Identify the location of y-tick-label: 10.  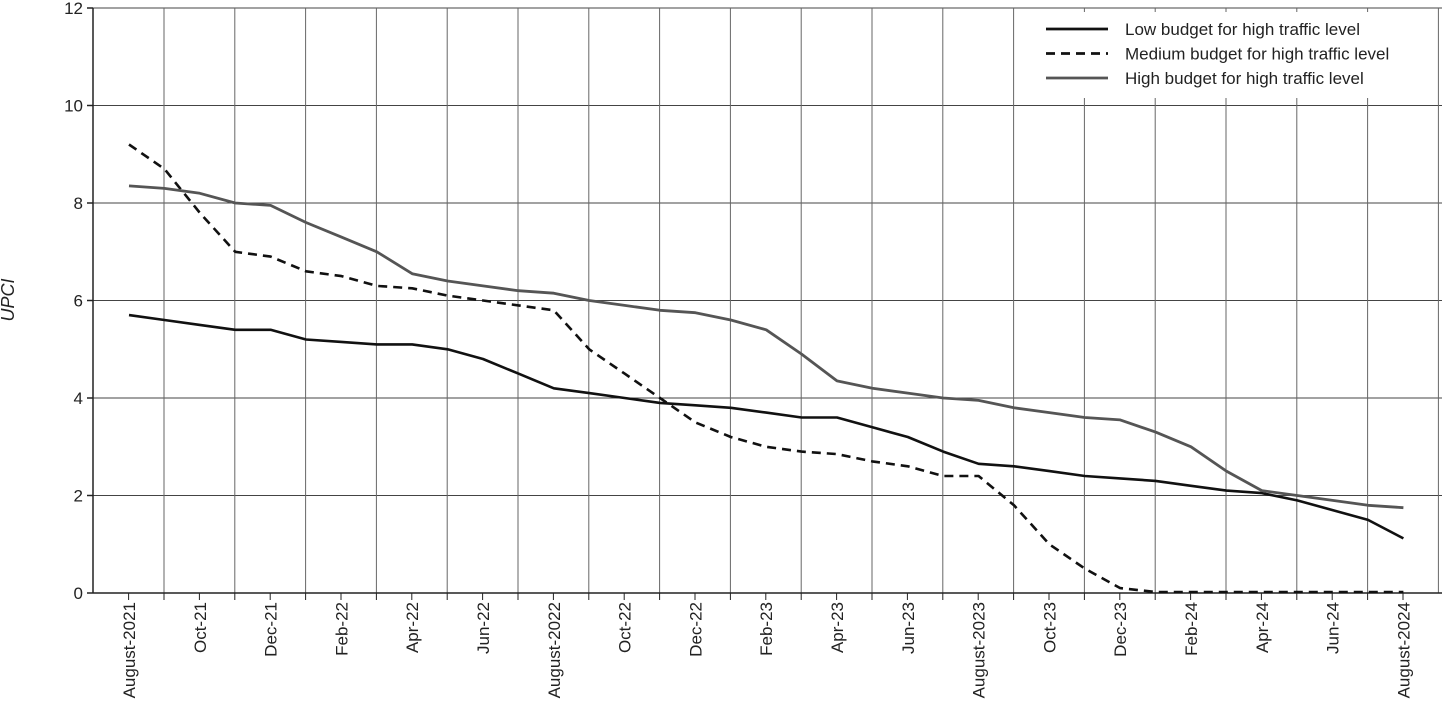
(73, 106).